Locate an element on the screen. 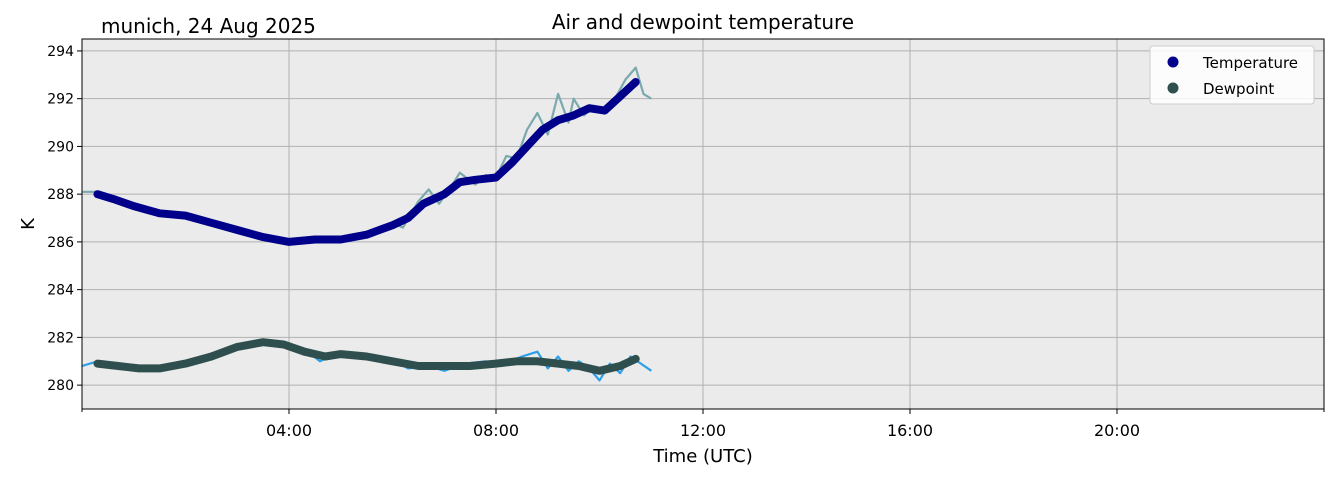  y-tick-label: 288 is located at coordinates (60, 195).